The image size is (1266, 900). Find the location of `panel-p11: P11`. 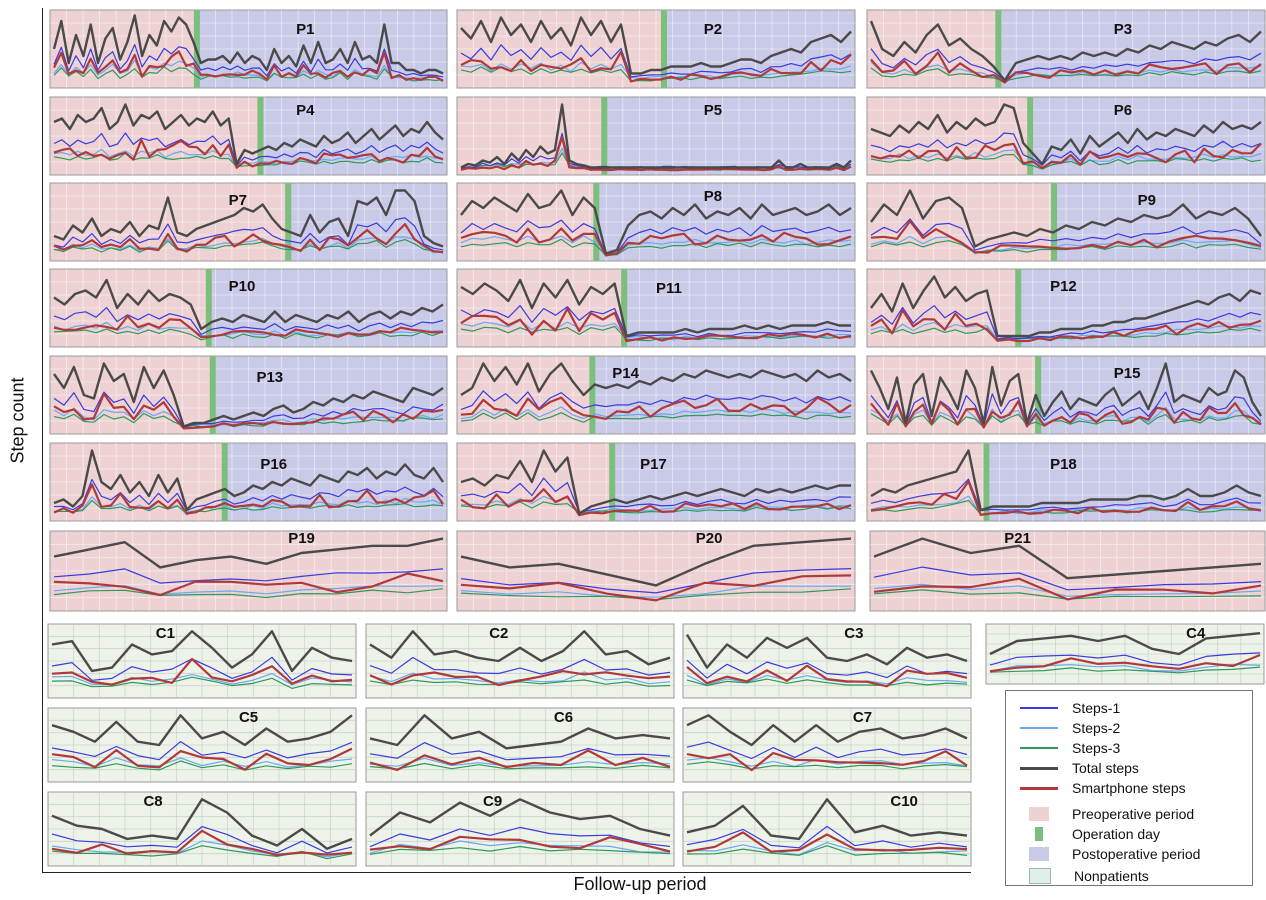

panel-p11: P11 is located at coordinates (656, 308).